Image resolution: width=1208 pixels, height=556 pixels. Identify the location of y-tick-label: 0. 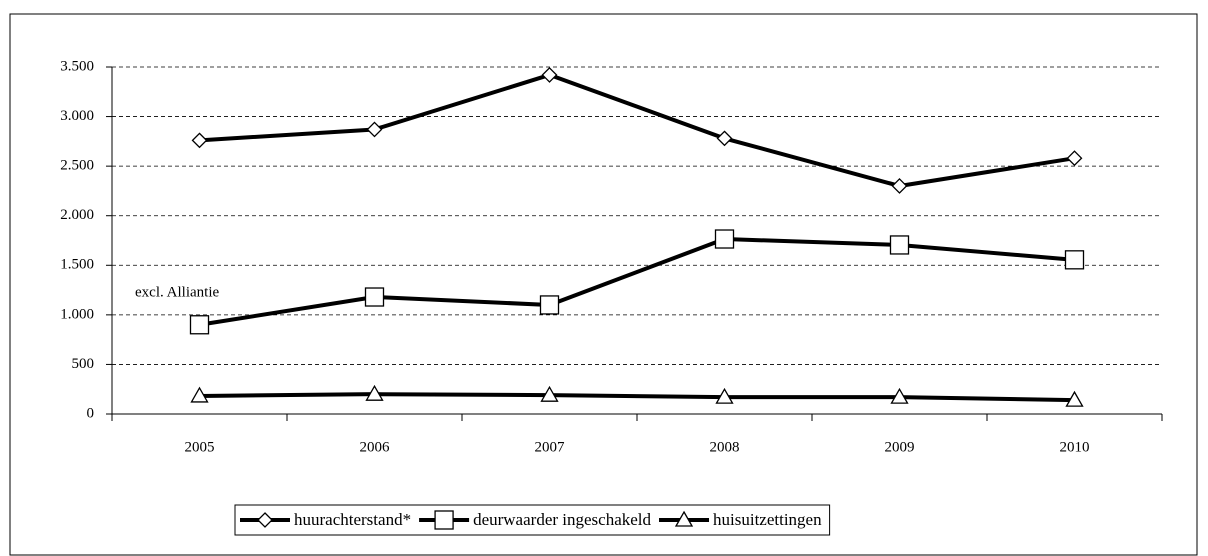
(91, 413).